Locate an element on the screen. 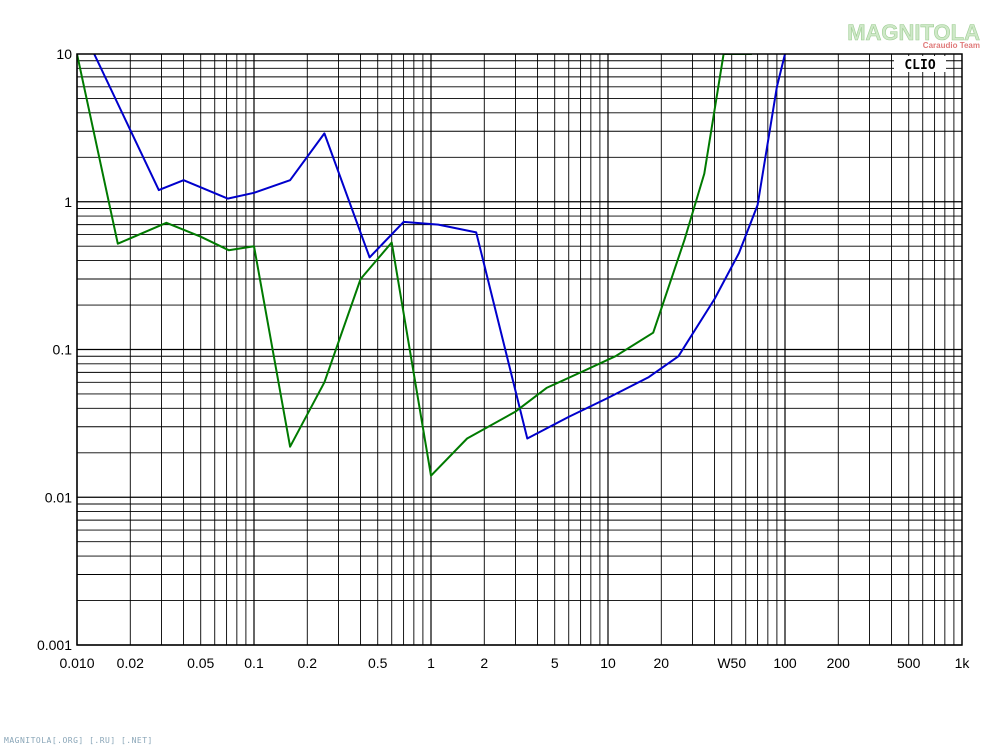 This screenshot has width=1000, height=750. x-tick-label: 500 is located at coordinates (909, 663).